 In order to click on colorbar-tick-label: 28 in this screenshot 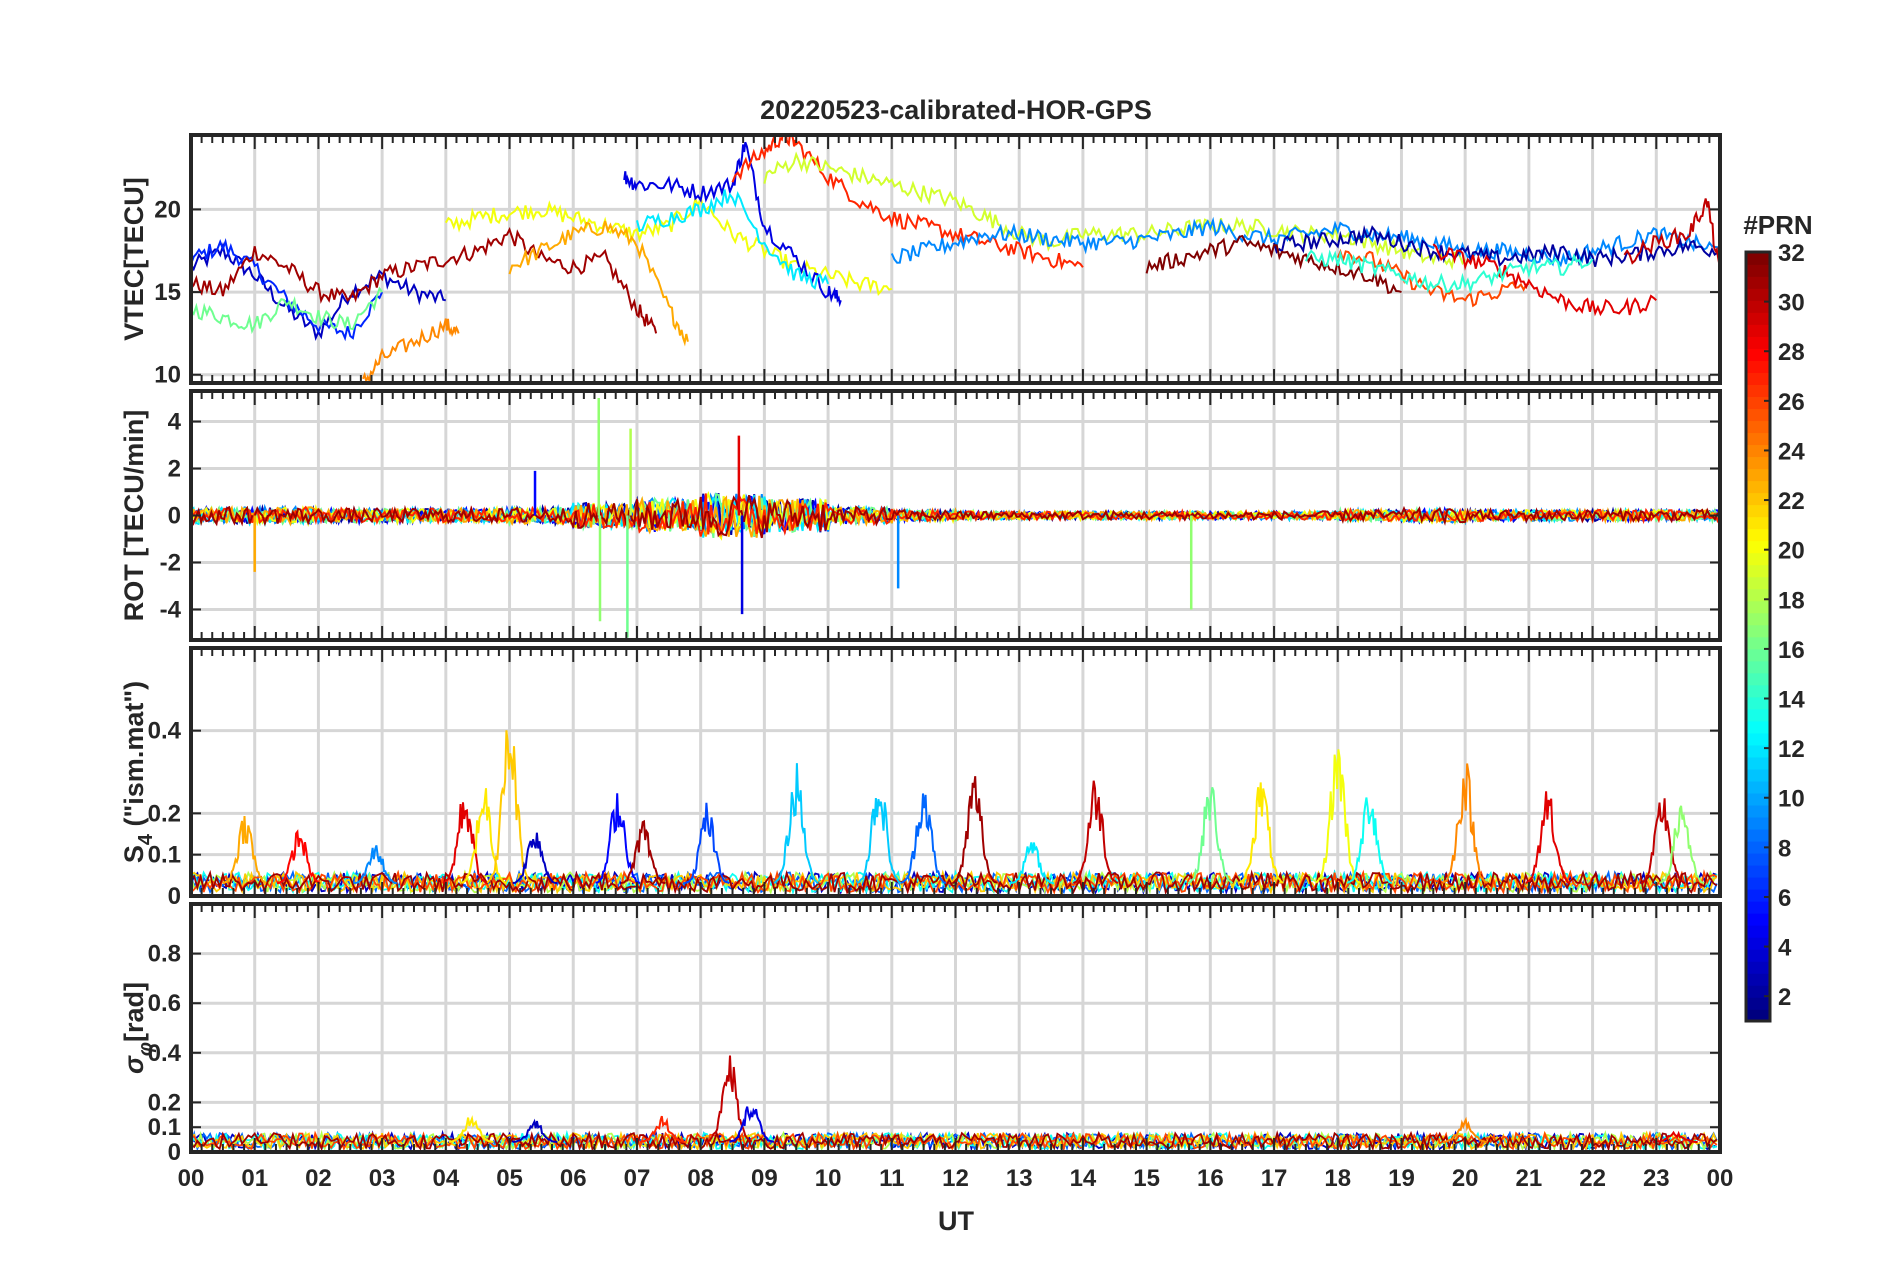, I will do `click(1791, 352)`.